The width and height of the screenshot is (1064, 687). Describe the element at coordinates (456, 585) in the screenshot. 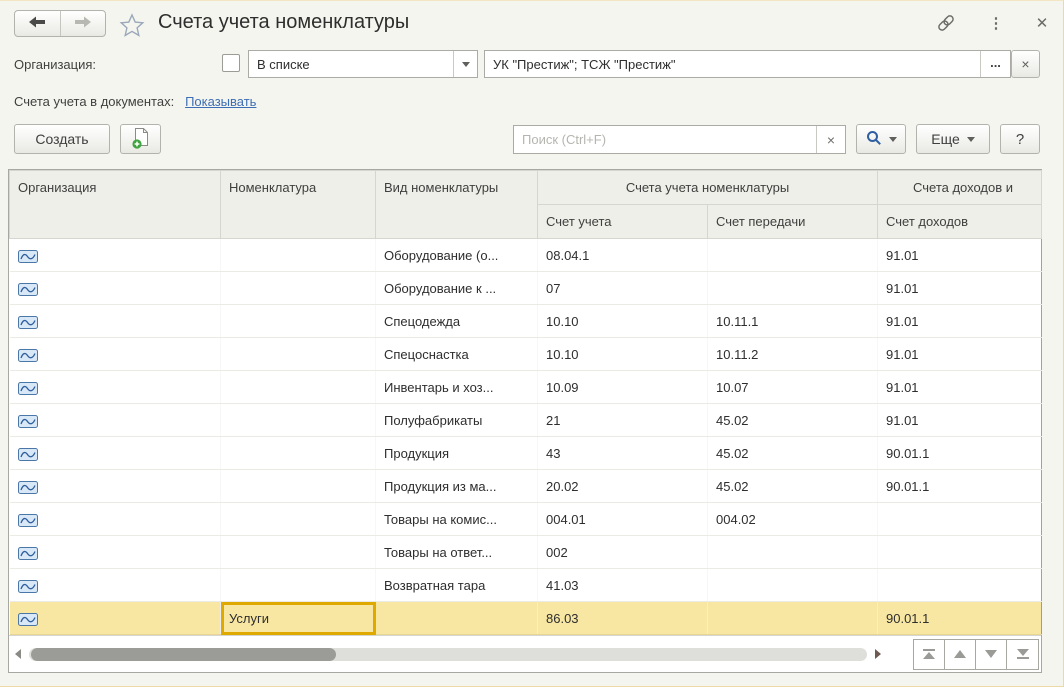

I see `cell-type: Возвратная тара` at that location.